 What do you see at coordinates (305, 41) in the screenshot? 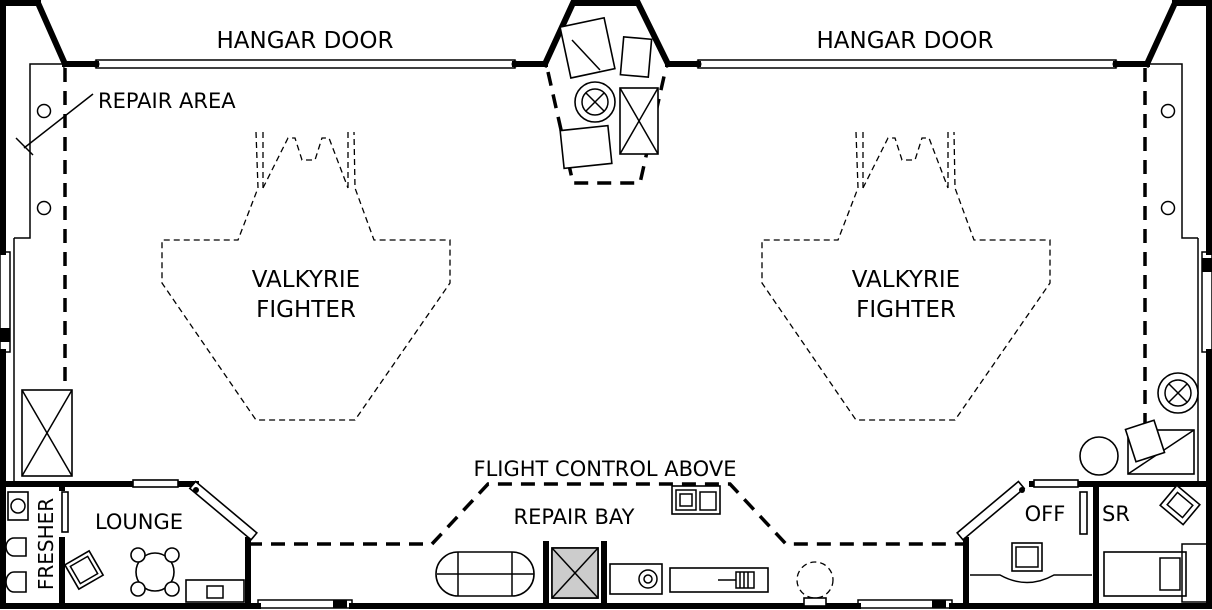
I see `hangar-door-left-label: HANGAR DOOR` at bounding box center [305, 41].